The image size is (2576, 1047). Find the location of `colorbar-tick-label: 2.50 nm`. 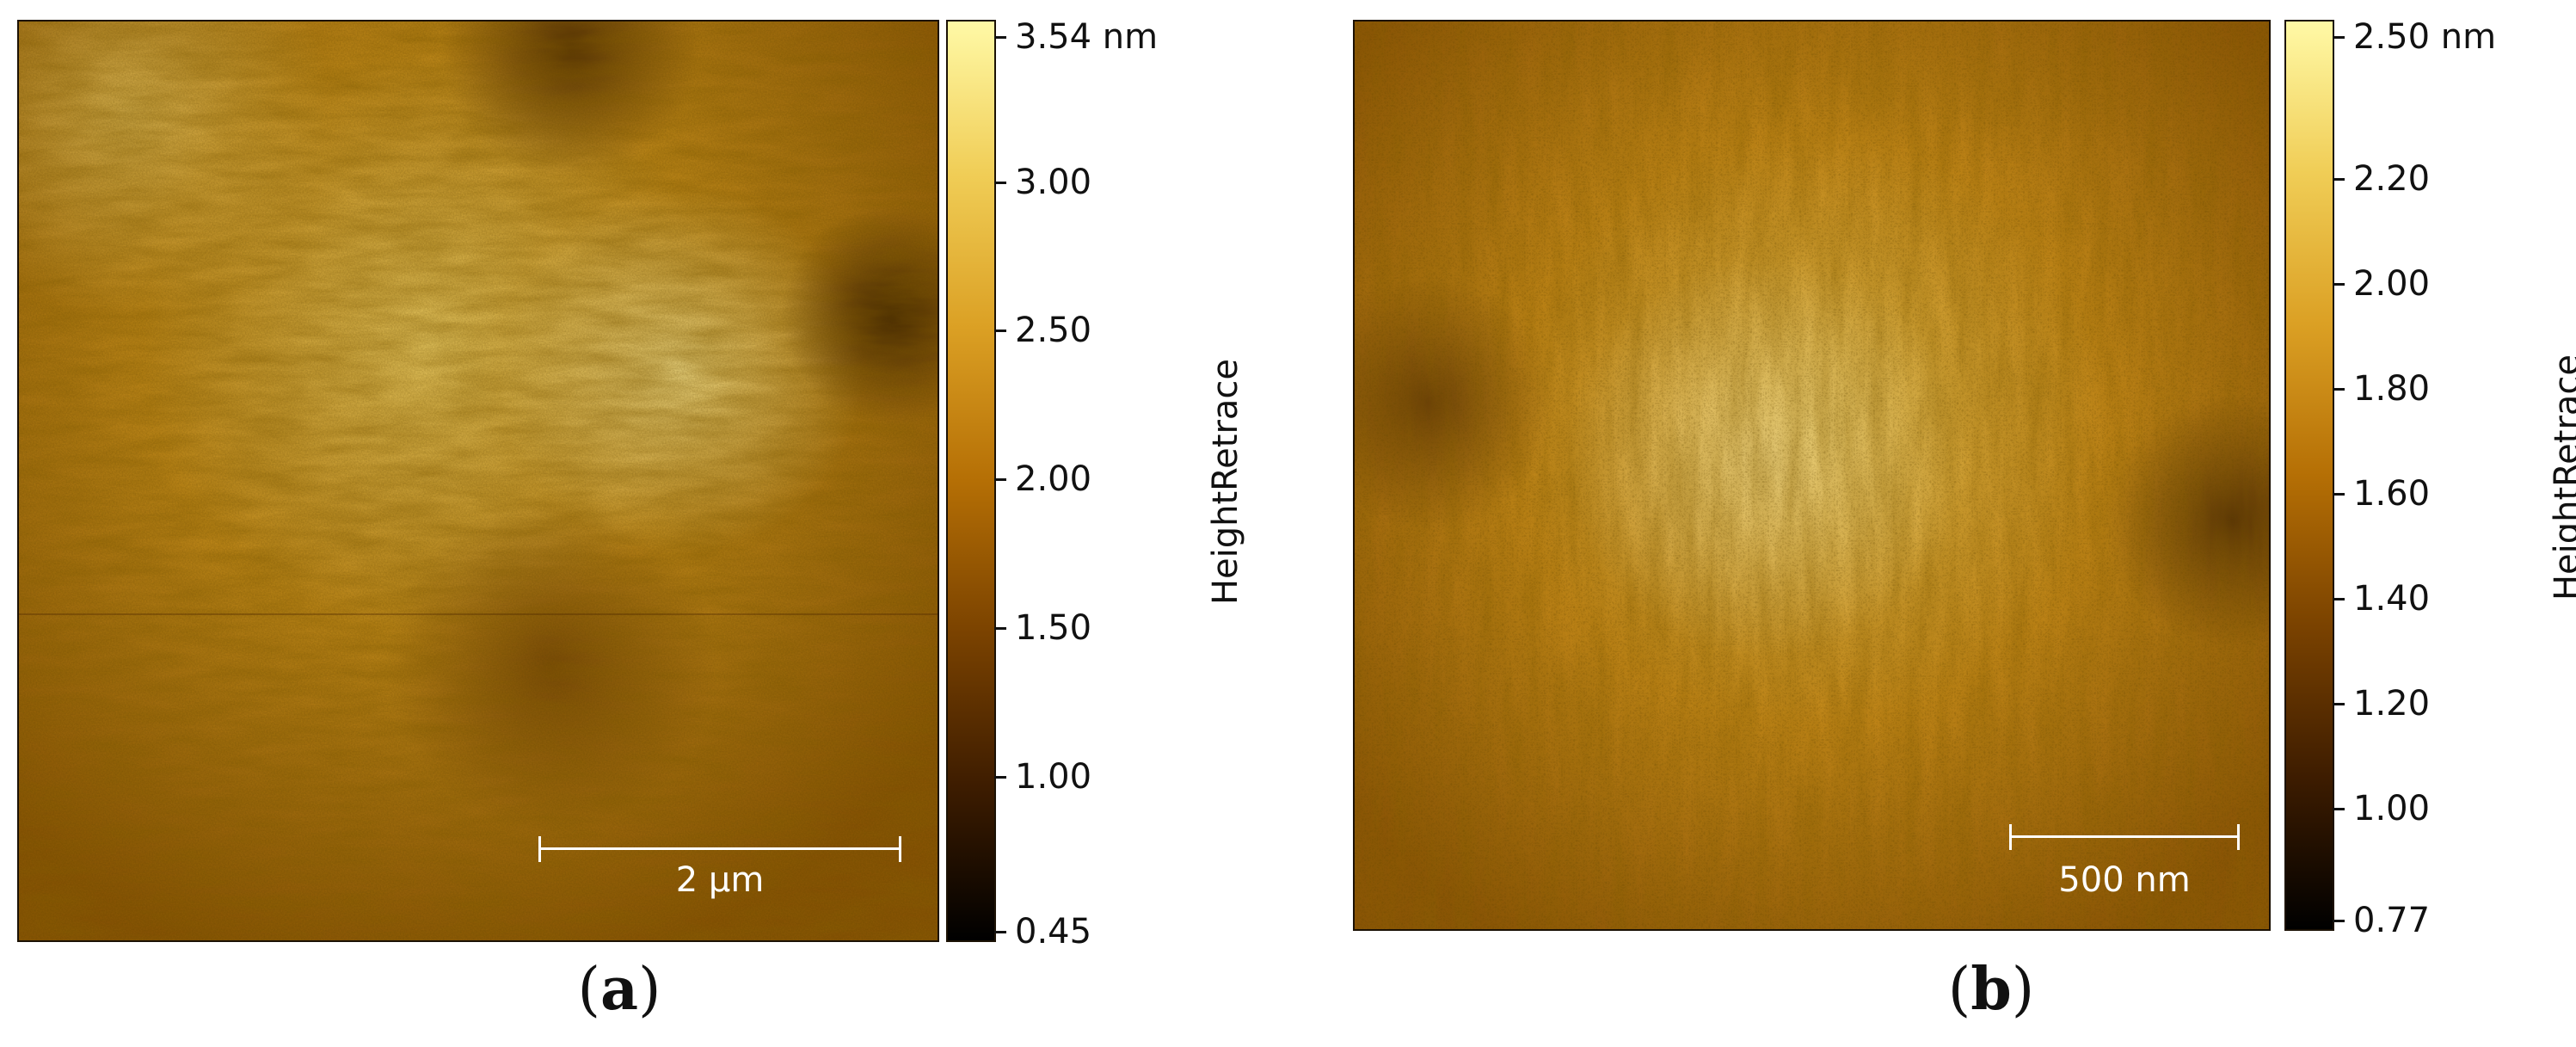

colorbar-tick-label: 2.50 nm is located at coordinates (2425, 37).